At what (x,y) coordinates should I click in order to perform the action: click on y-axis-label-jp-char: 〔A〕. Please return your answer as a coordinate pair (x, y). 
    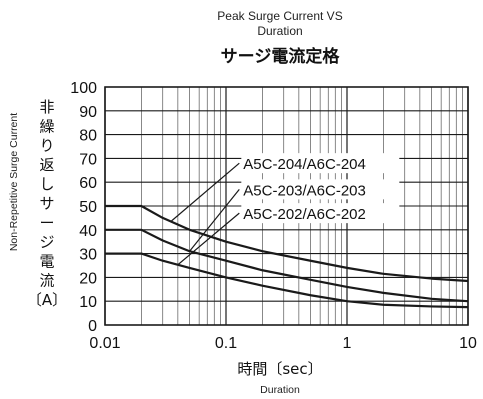
    Looking at the image, I should click on (47, 300).